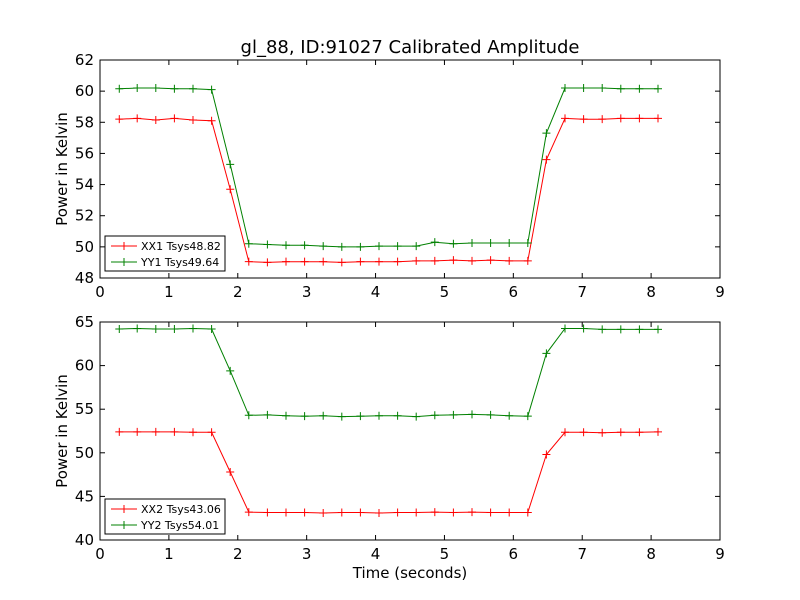 The height and width of the screenshot is (600, 800). I want to click on legend: XX2 Tsys43.06 YY2 Tsys54.01, so click(165, 516).